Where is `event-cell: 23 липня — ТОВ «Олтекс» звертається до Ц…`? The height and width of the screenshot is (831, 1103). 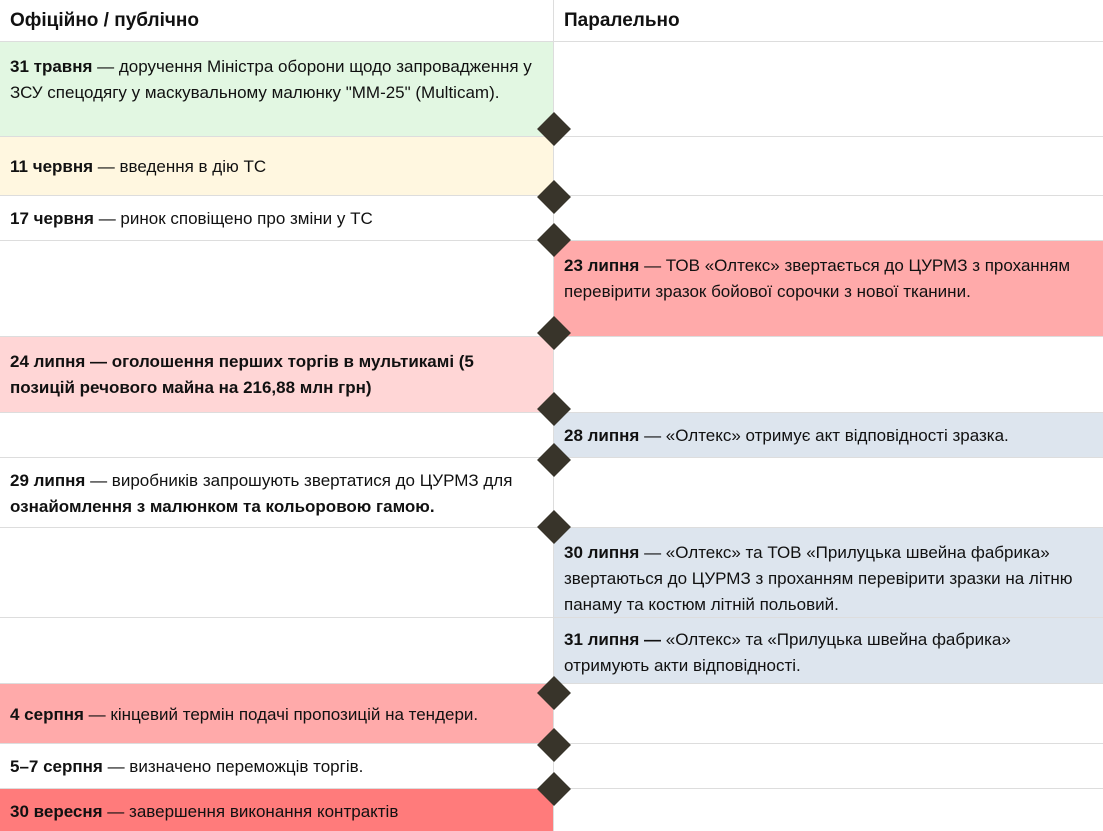
event-cell: 23 липня — ТОВ «Олтекс» звертається до Ц… is located at coordinates (828, 288).